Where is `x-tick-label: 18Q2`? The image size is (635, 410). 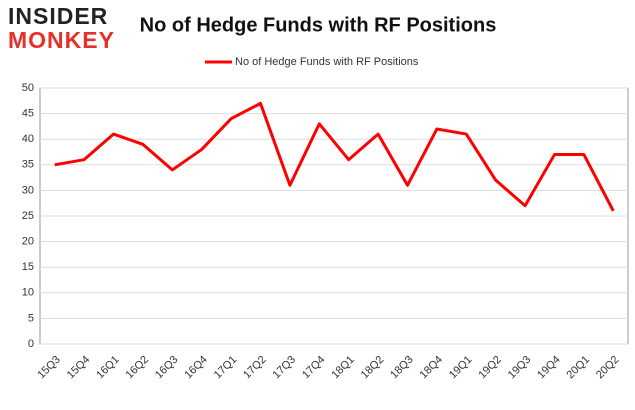
x-tick-label: 18Q2 is located at coordinates (373, 368).